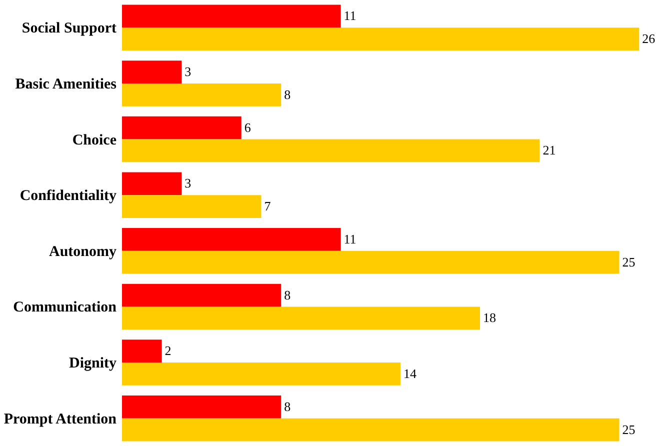  I want to click on y-tick-label: Prompt Attention, so click(61, 419).